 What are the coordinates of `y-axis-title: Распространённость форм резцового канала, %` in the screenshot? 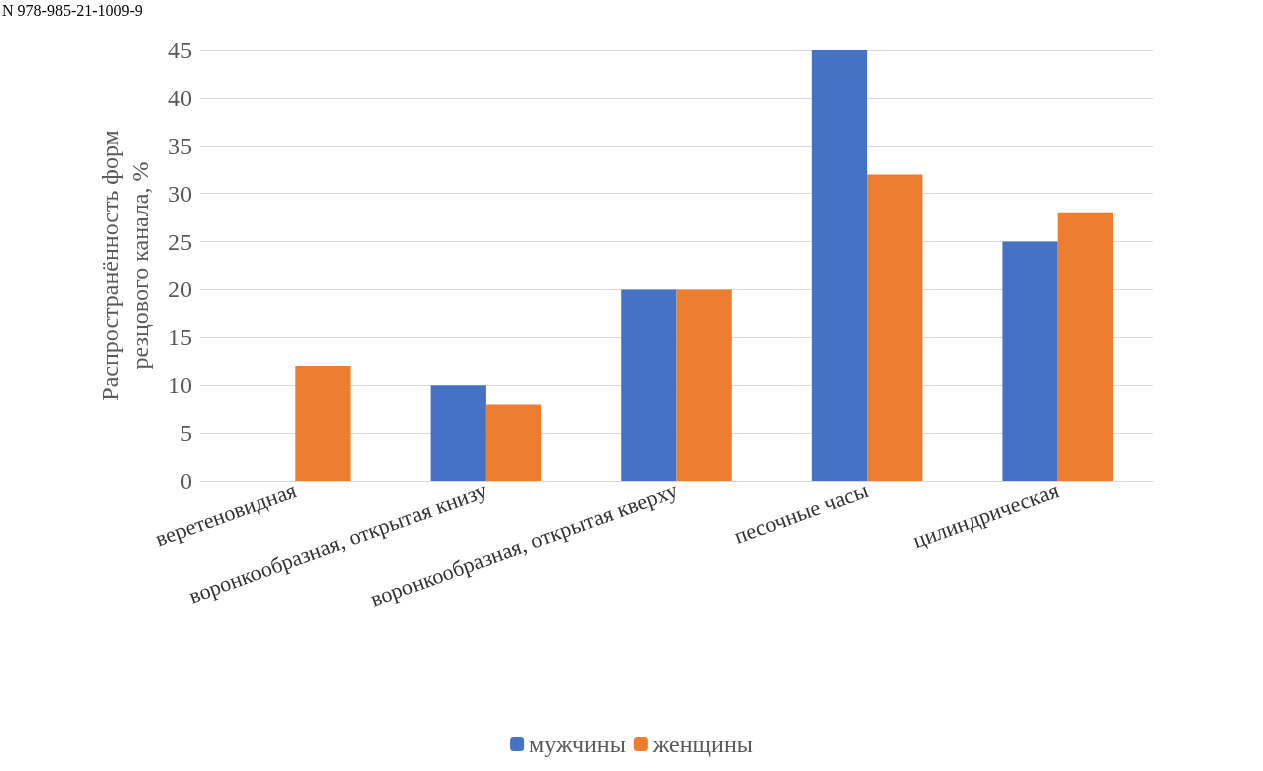 It's located at (125, 265).